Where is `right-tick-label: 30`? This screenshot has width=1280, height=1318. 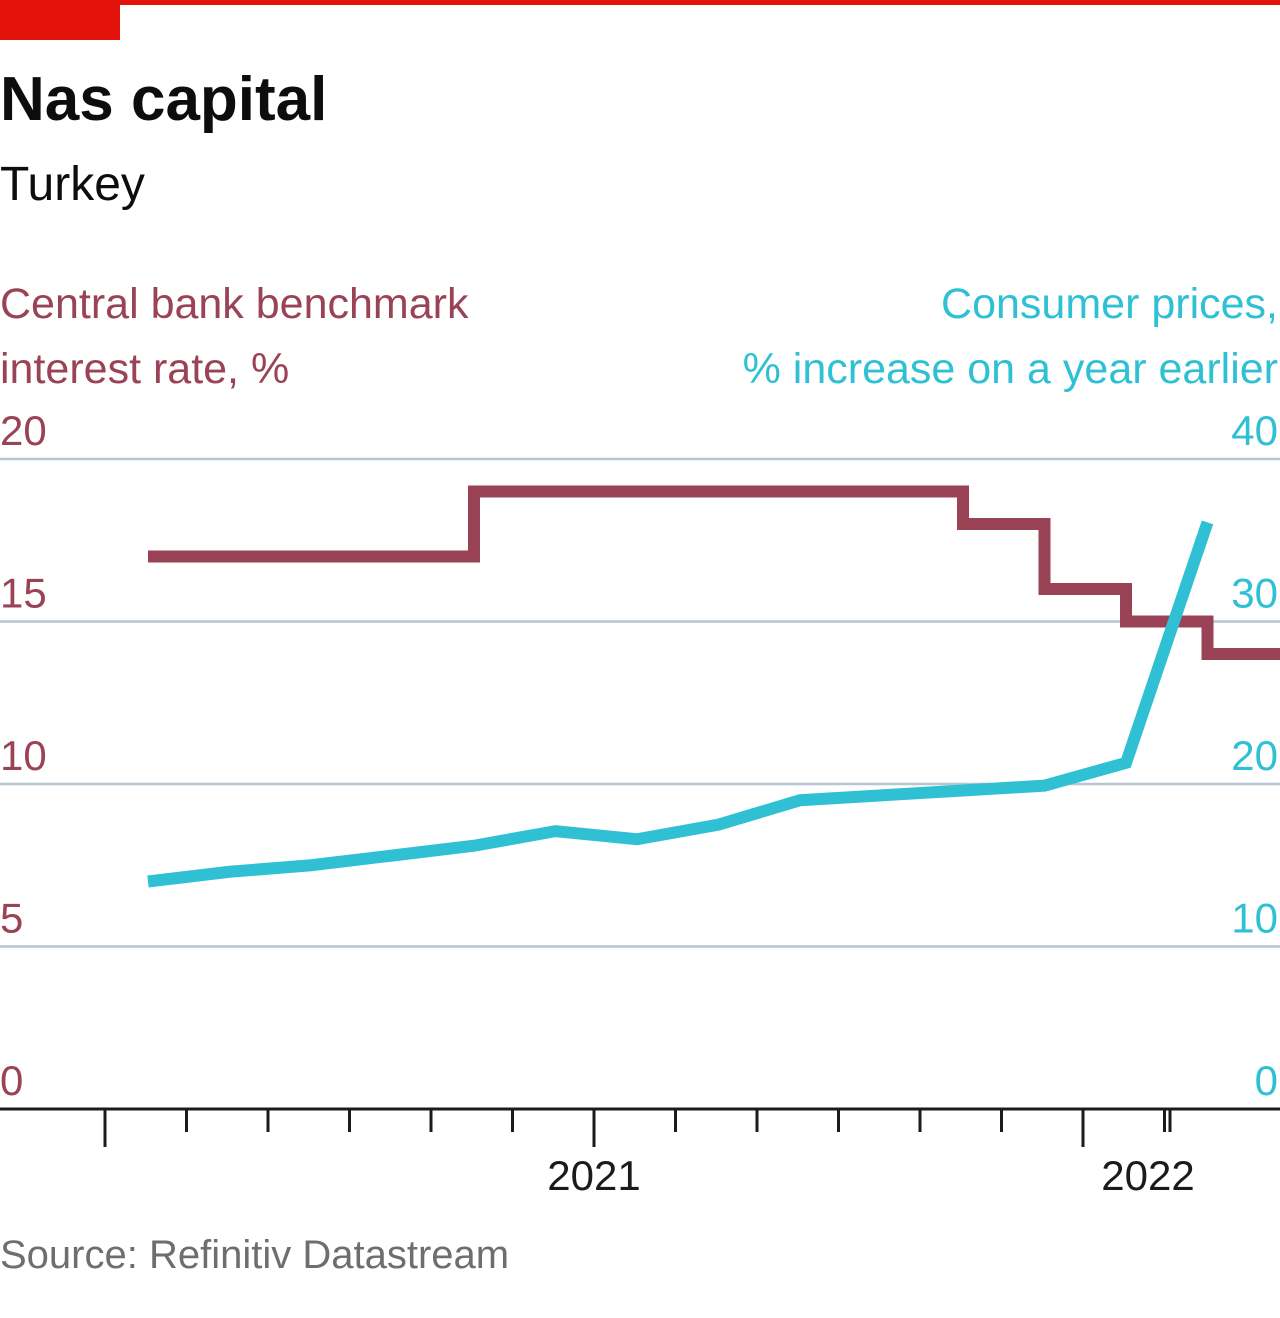
right-tick-label: 30 is located at coordinates (1254, 593).